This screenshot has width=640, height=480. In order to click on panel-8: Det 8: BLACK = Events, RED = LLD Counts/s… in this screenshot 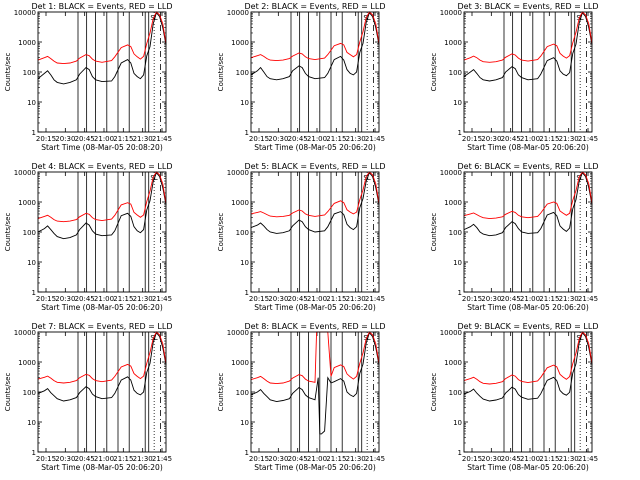, I will do `click(301, 397)`.